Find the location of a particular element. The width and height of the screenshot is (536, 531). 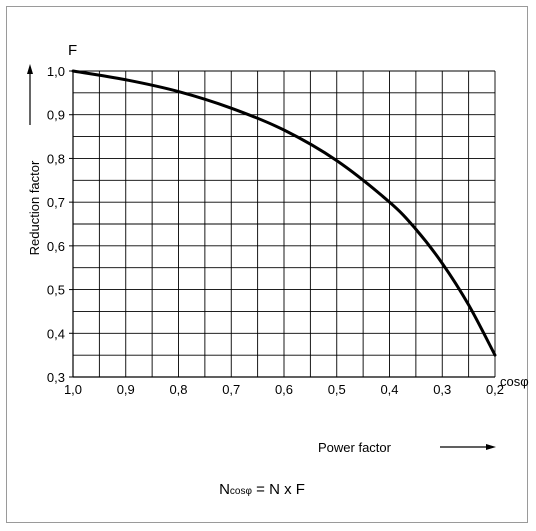

x-tick-label: 0,6 is located at coordinates (284, 389).